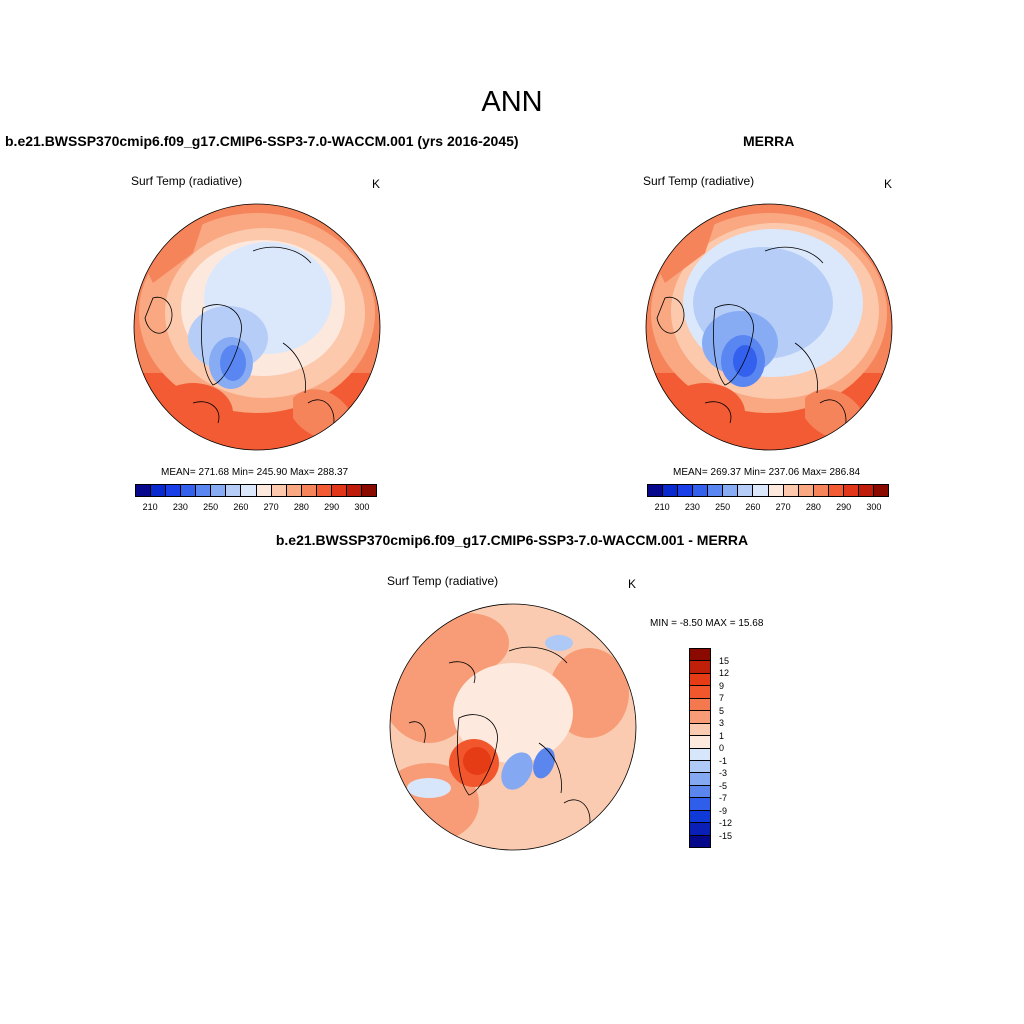  Describe the element at coordinates (769, 141) in the screenshot. I see `panel-2-title: MERRA` at that location.